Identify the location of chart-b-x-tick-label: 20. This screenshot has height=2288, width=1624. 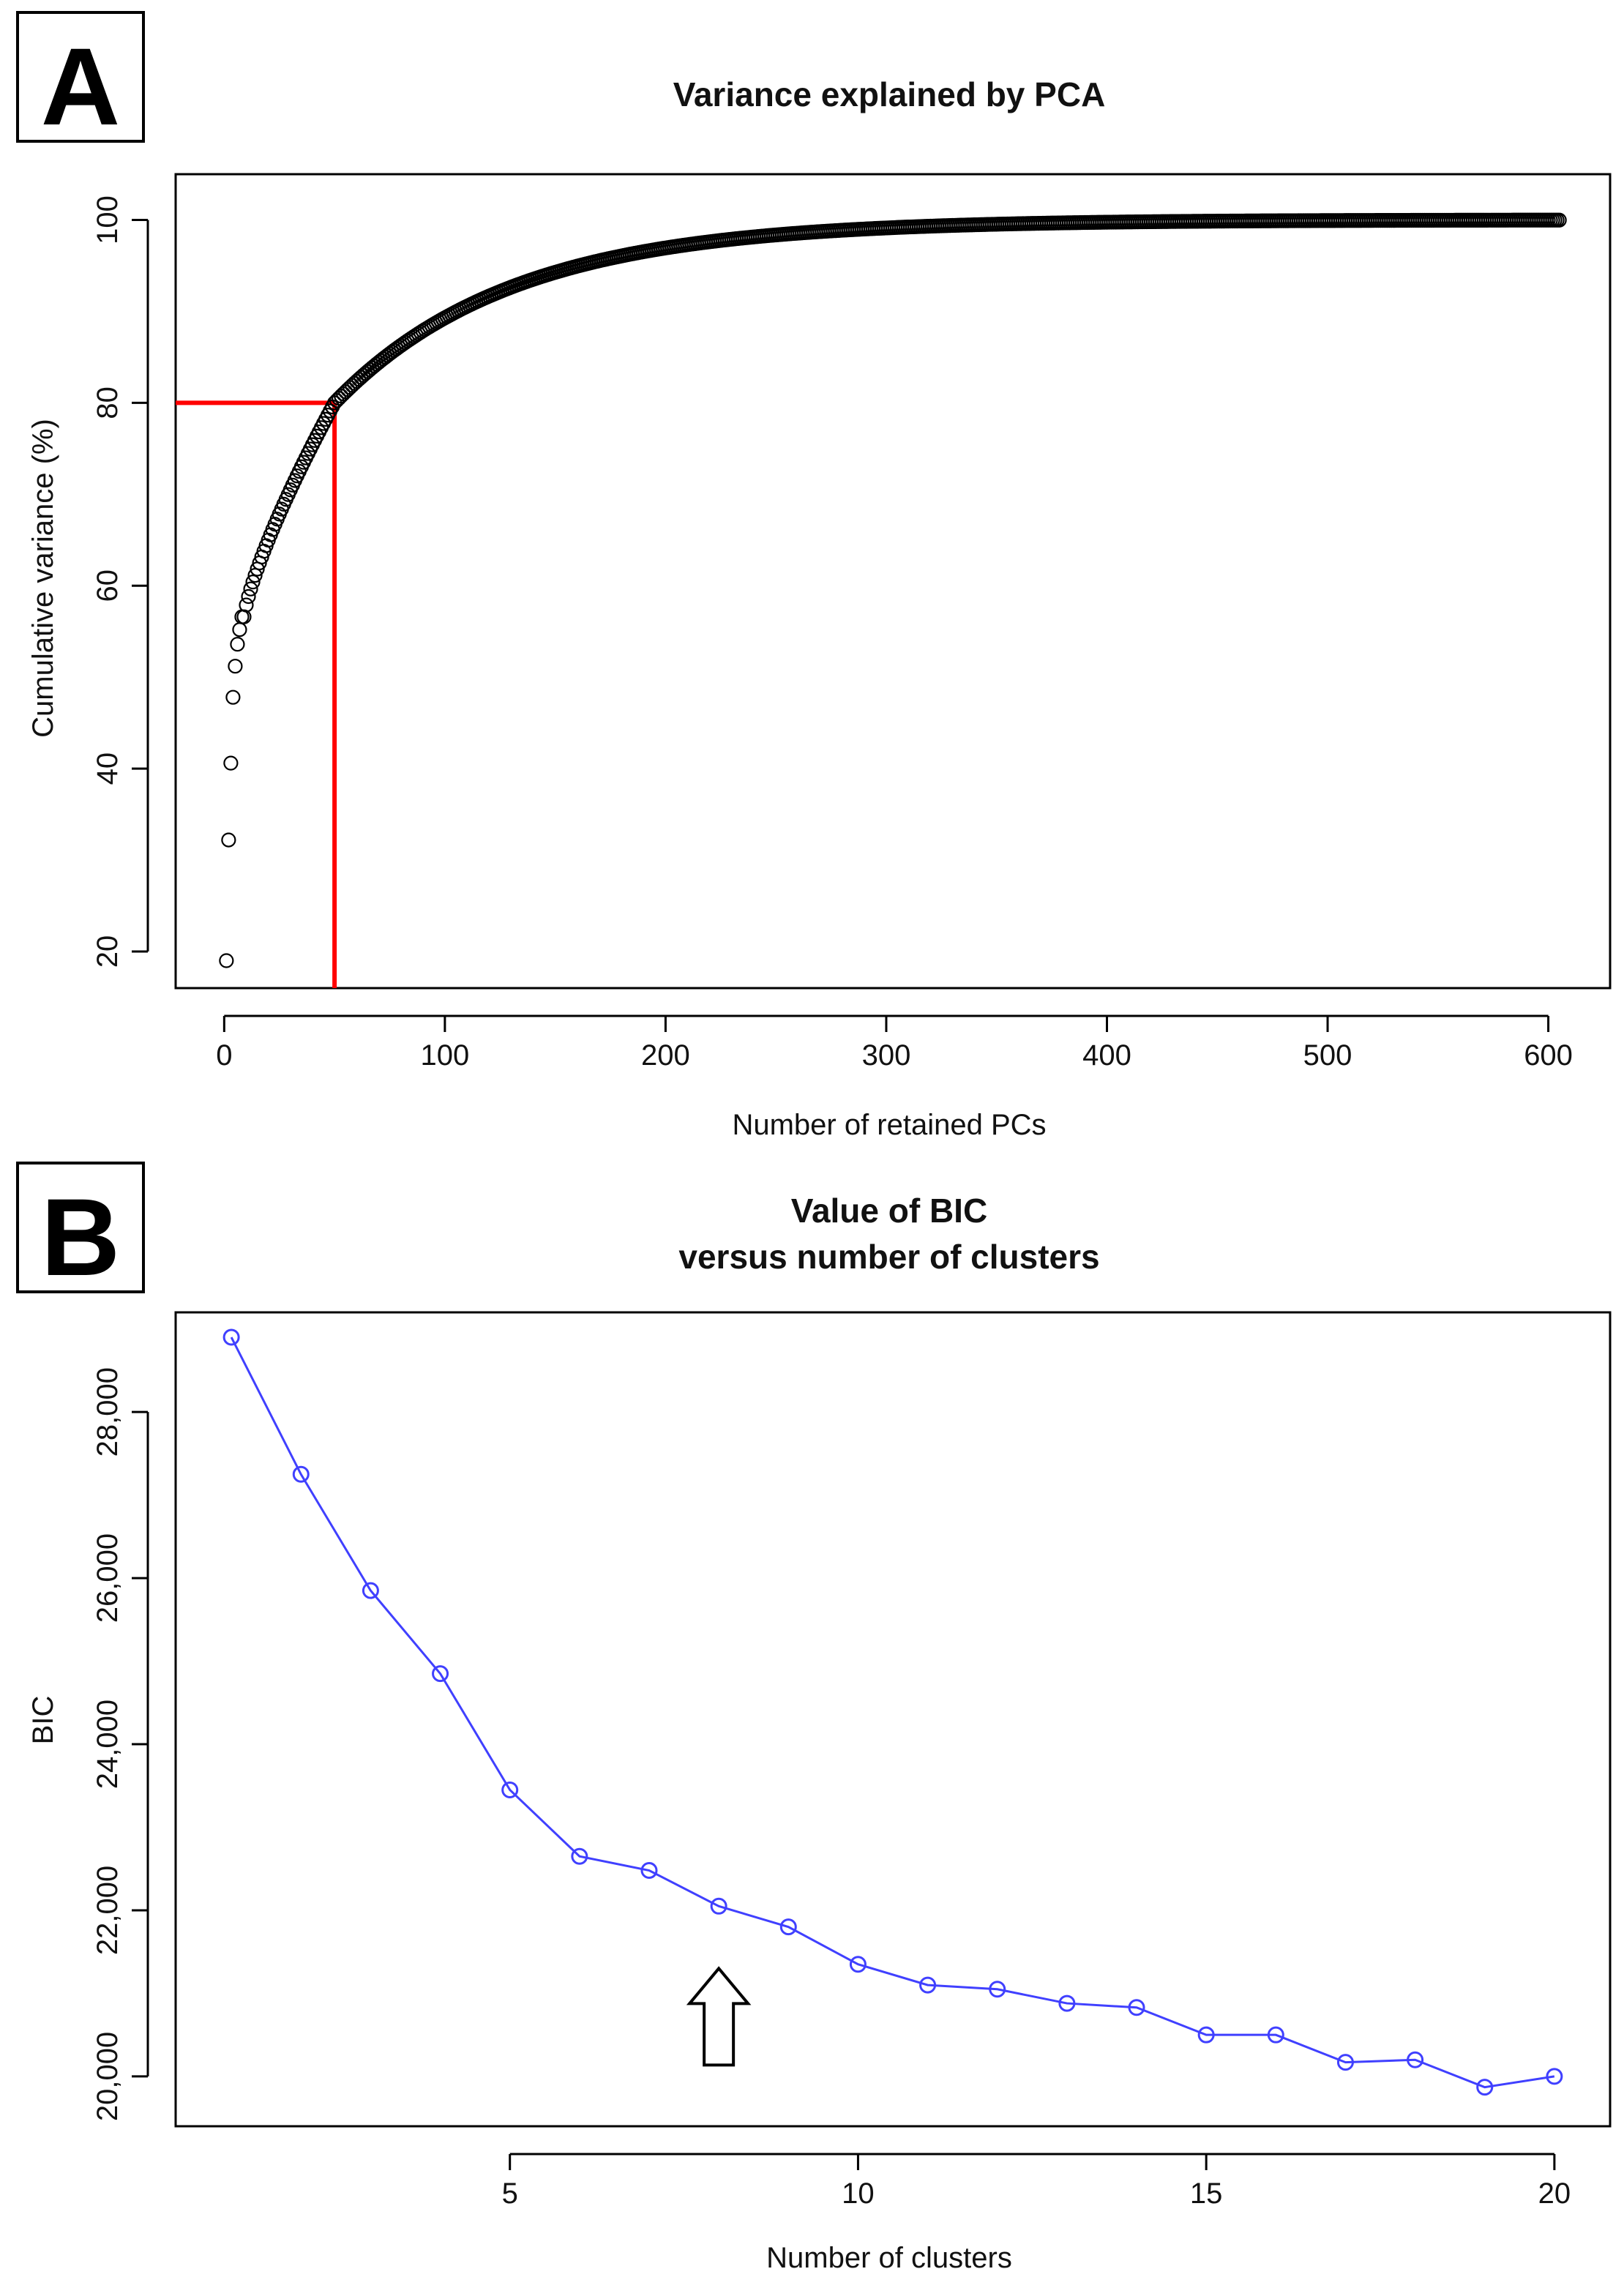
(1554, 2193).